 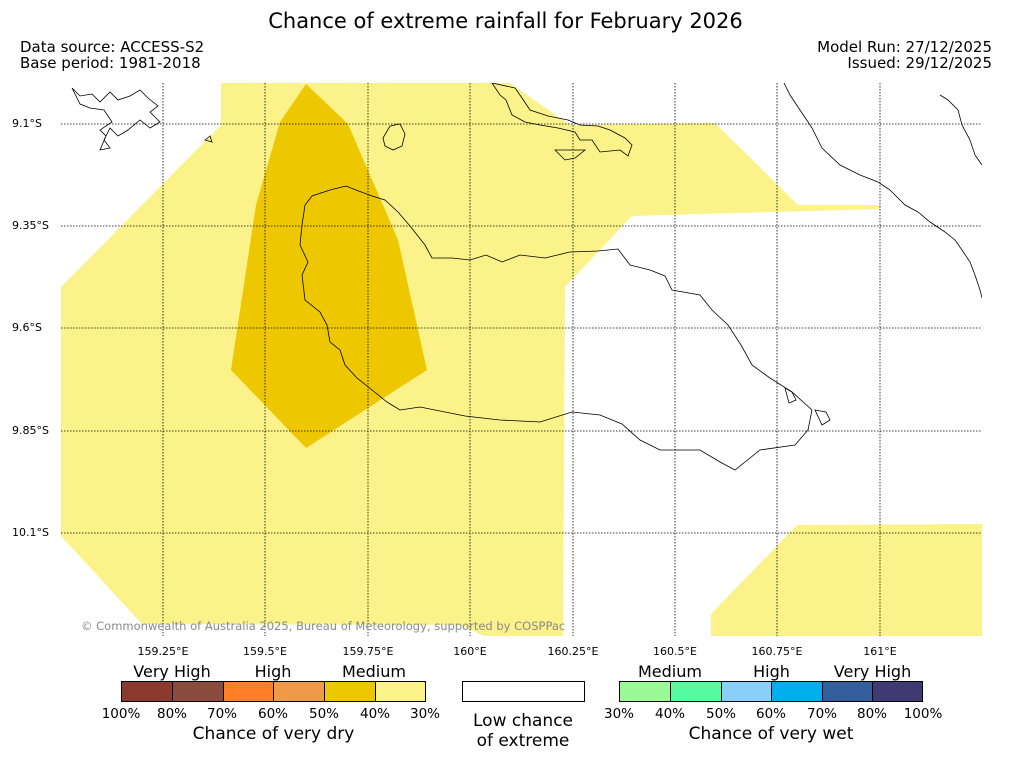 I want to click on meta-right: Model Run: 27/12/2025 Issued: 29/12/2025, so click(x=904, y=55).